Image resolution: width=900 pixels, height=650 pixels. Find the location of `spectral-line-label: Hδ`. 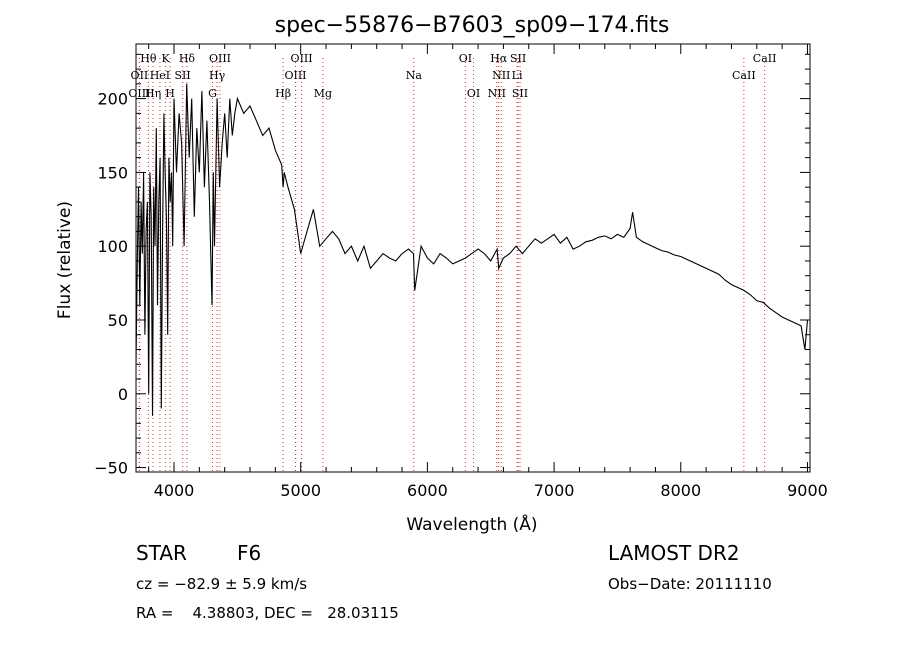

spectral-line-label: Hδ is located at coordinates (187, 58).